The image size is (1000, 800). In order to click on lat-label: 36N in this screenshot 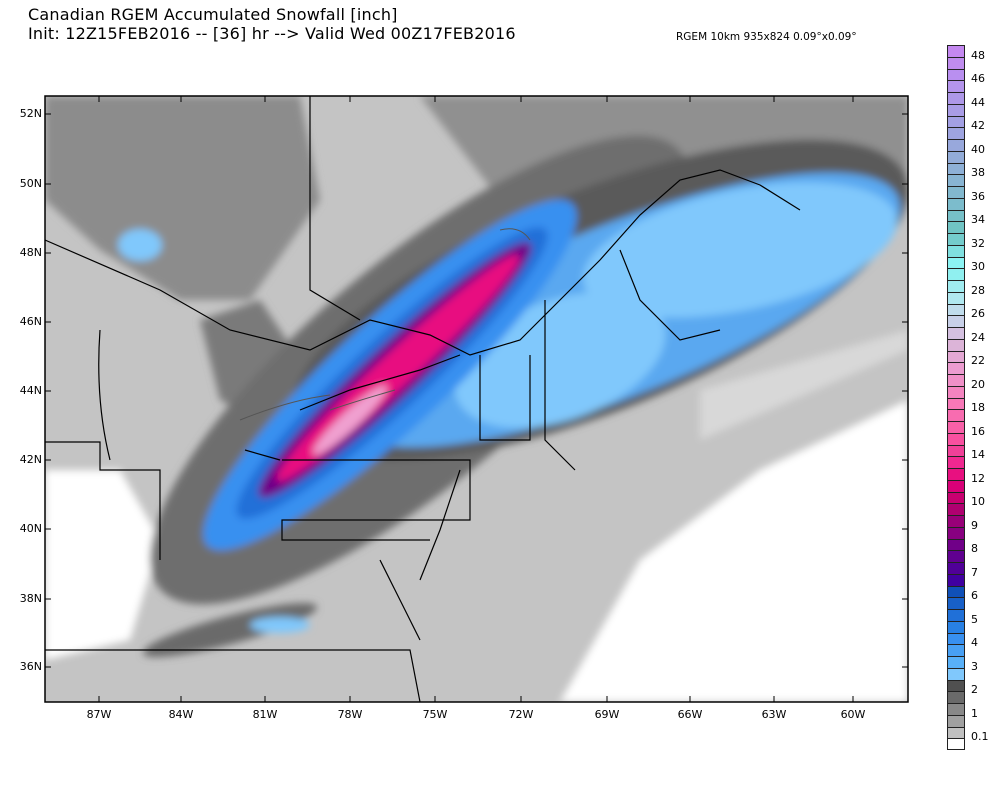, I will do `click(30, 666)`.